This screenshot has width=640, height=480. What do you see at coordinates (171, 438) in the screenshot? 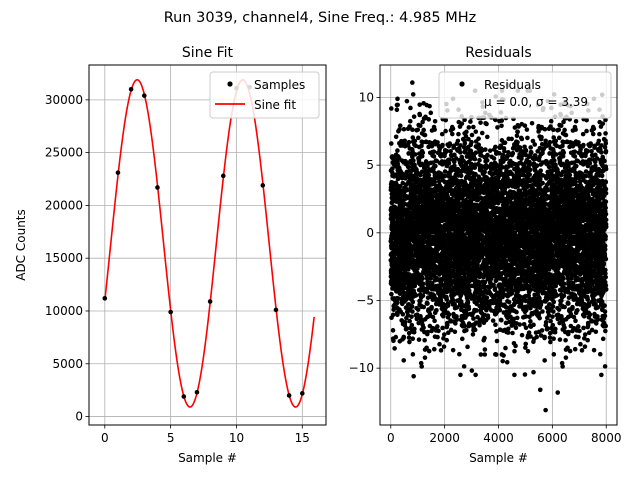
I see `sine-fit-xtick-label: 5` at bounding box center [171, 438].